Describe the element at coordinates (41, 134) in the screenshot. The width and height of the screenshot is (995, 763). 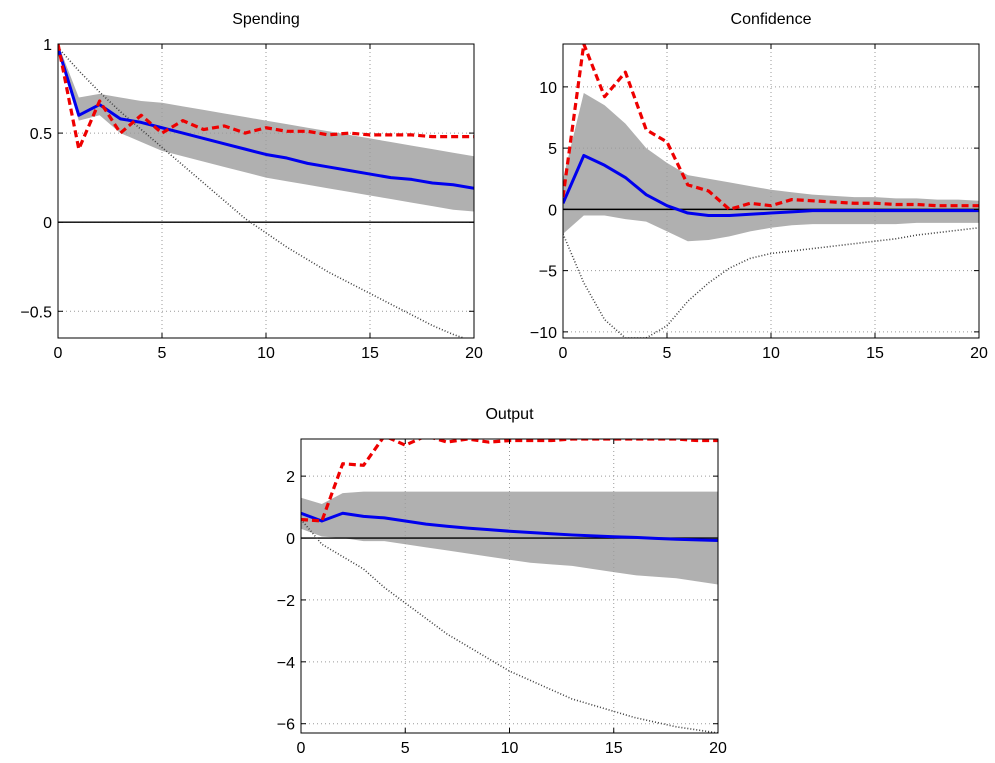
I see `y-tick-label: 0.5` at that location.